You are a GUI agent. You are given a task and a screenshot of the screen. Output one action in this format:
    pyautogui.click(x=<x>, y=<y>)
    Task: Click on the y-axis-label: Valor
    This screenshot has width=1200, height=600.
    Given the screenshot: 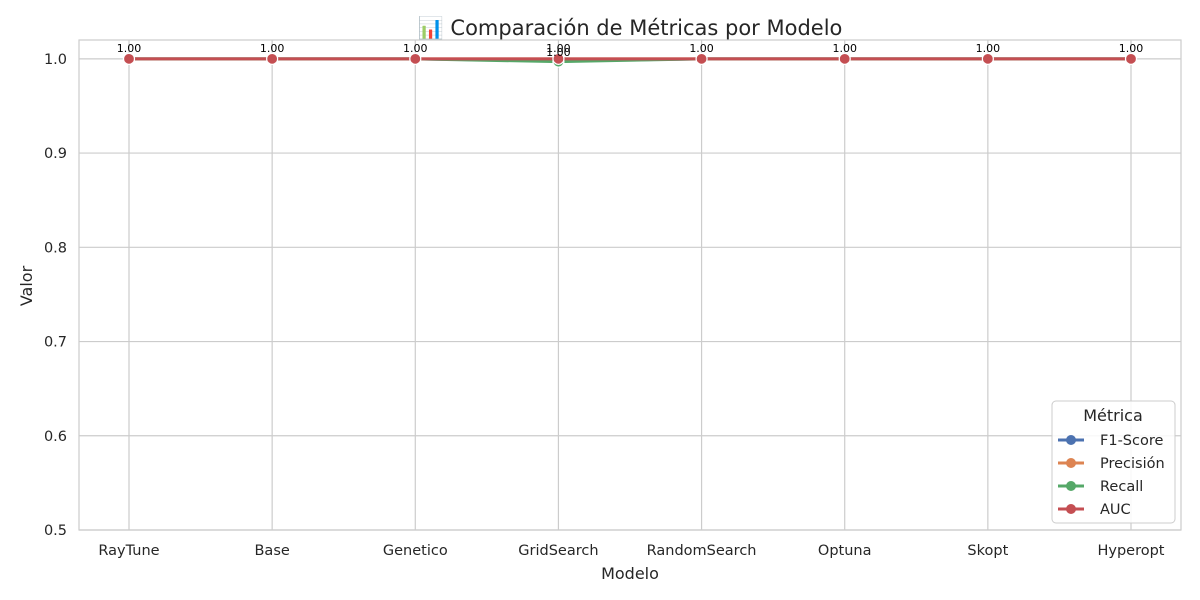 What is the action you would take?
    pyautogui.click(x=26, y=285)
    